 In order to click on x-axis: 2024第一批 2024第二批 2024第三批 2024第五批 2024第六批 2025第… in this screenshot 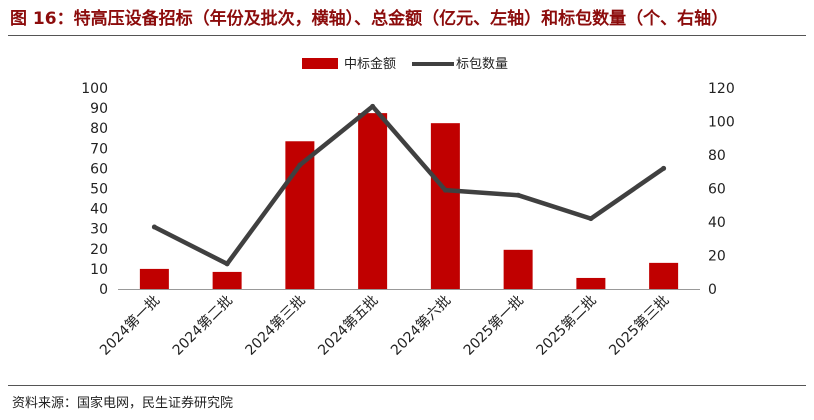, I will do `click(398, 324)`.